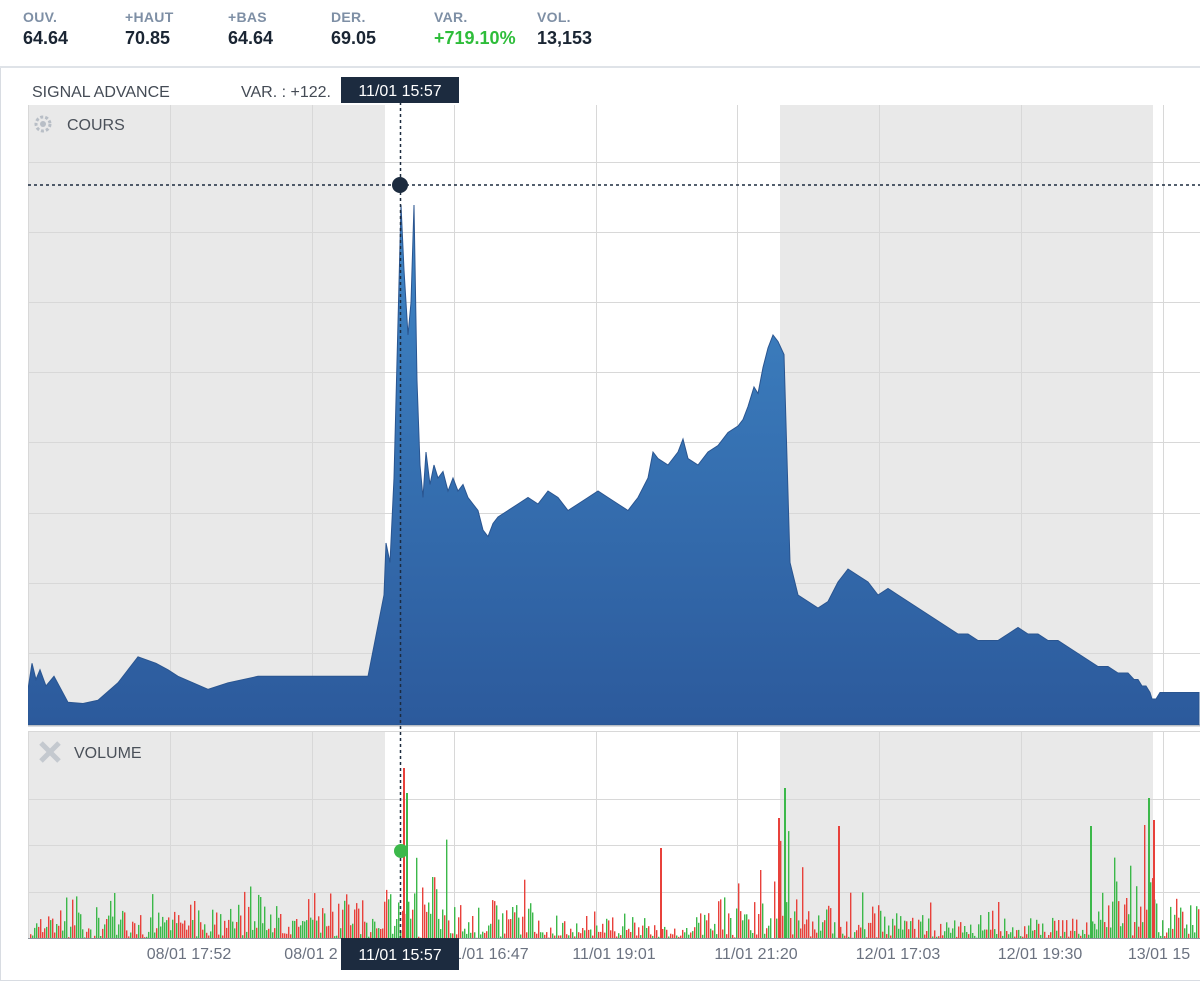 Image resolution: width=1200 pixels, height=988 pixels. Describe the element at coordinates (43, 124) in the screenshot. I see `settings-icon` at that location.